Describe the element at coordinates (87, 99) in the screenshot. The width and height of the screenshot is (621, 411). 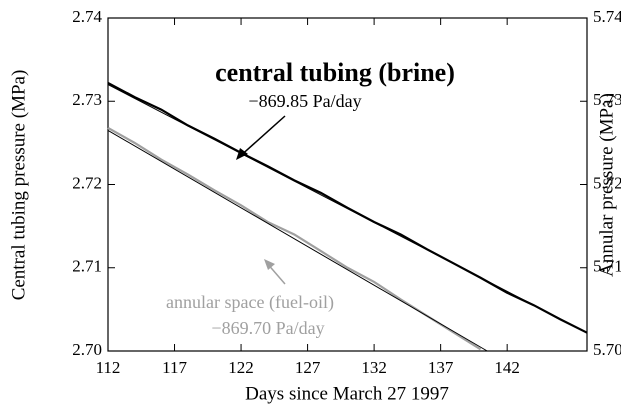
I see `y-tick-label: 2.73` at that location.